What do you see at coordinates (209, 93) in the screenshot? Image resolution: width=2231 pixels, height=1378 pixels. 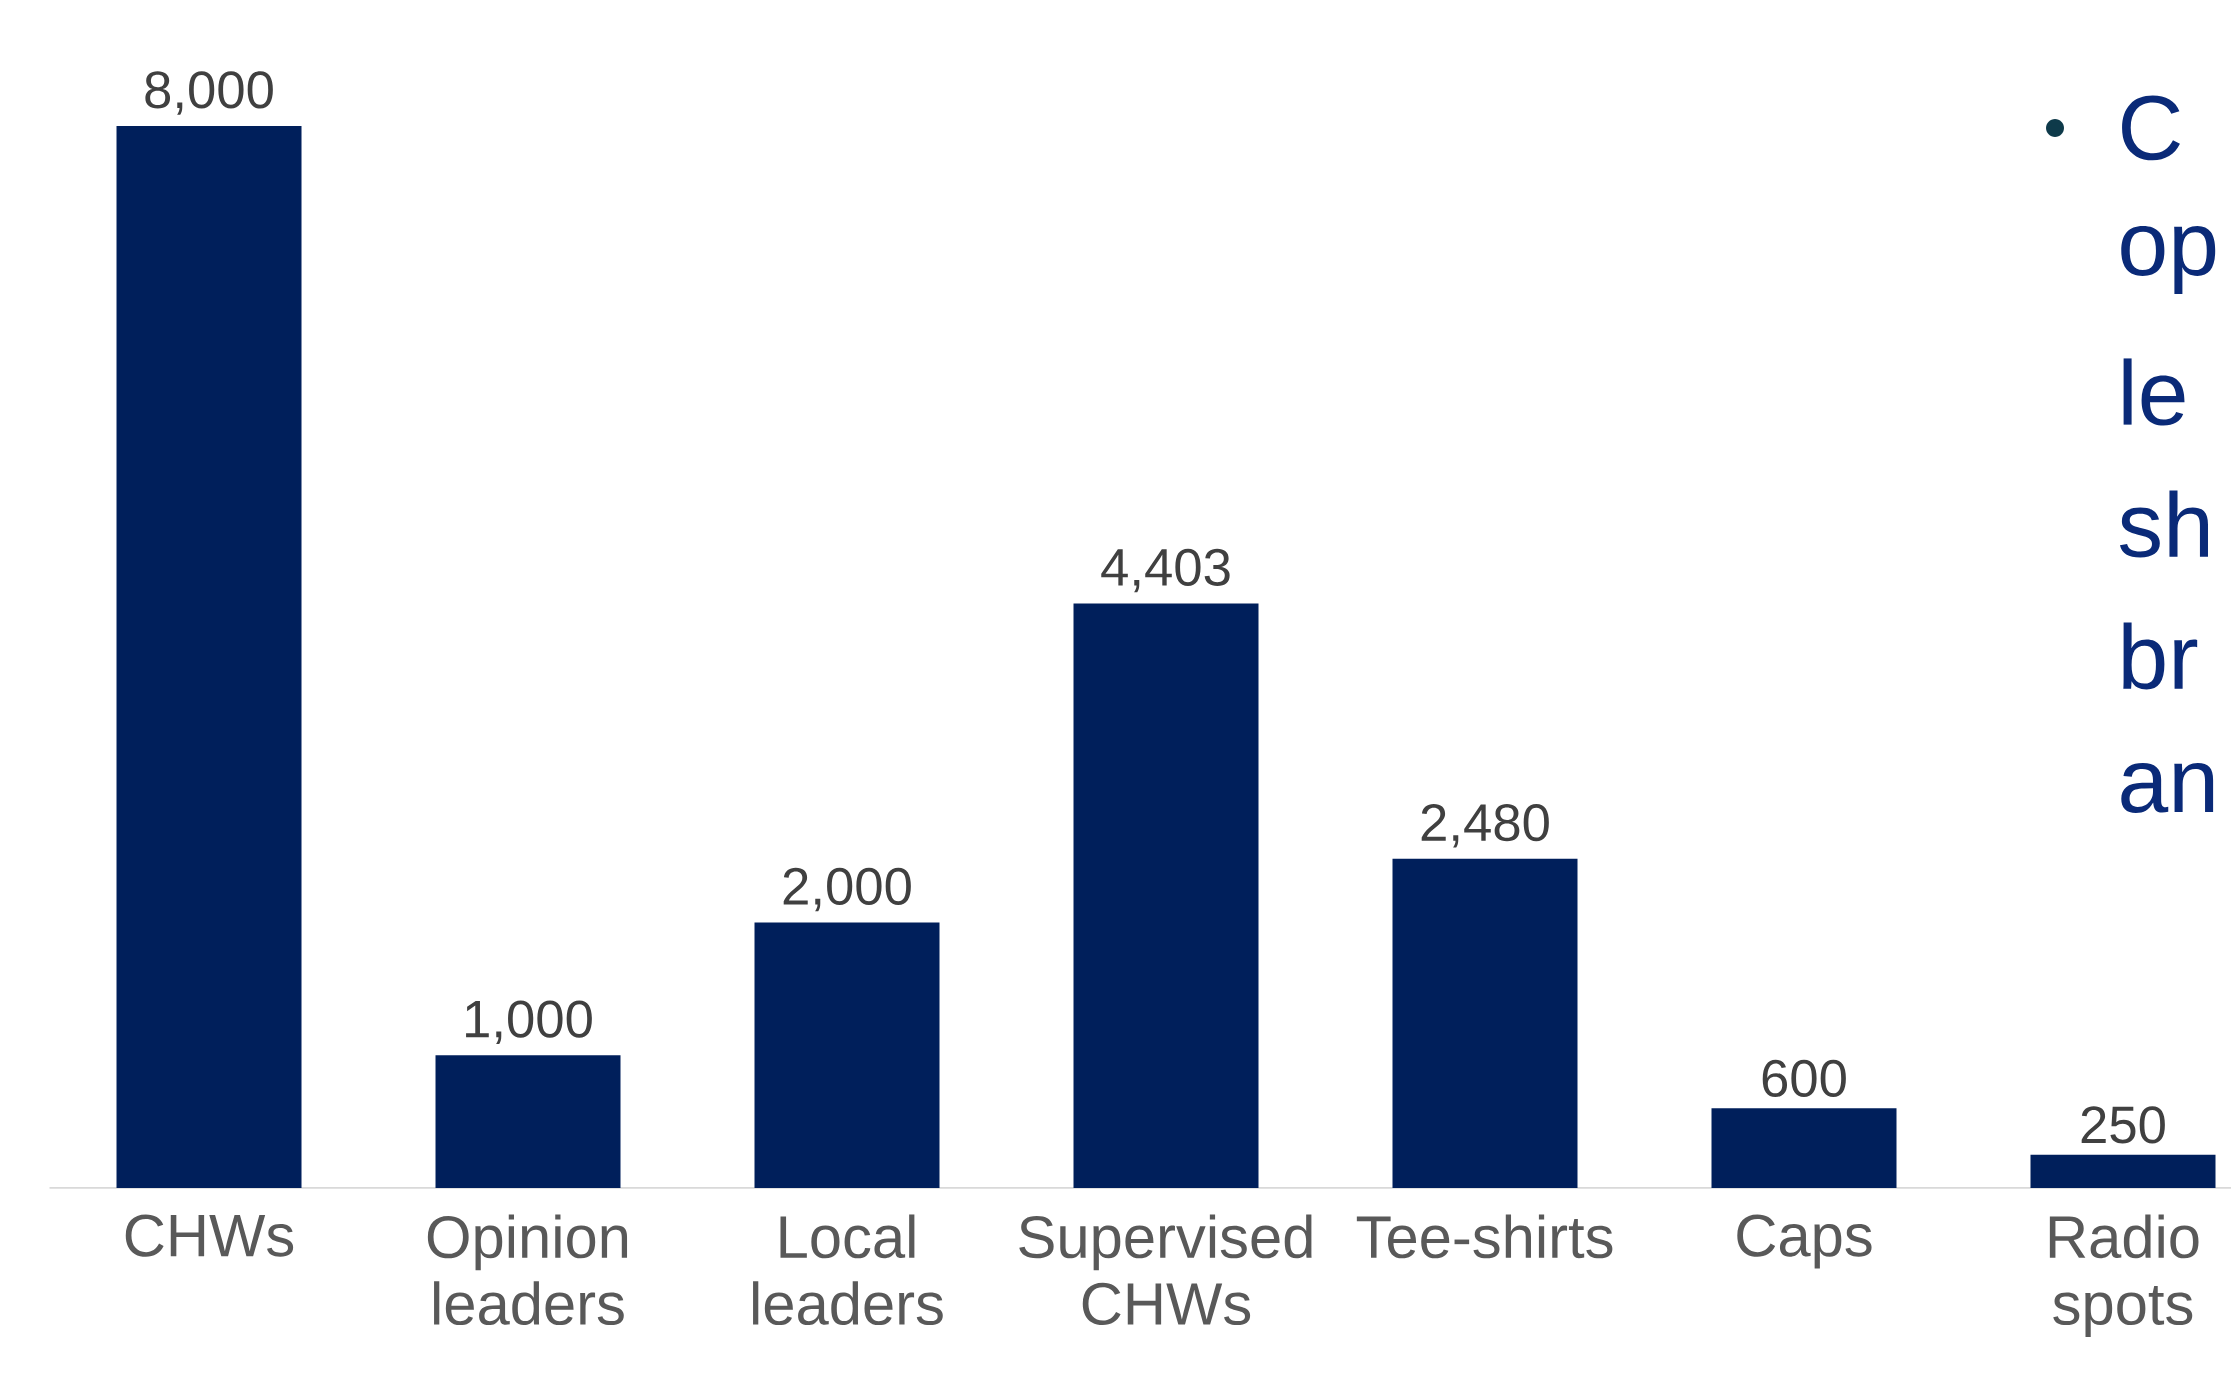 I see `data-label: 8,000` at bounding box center [209, 93].